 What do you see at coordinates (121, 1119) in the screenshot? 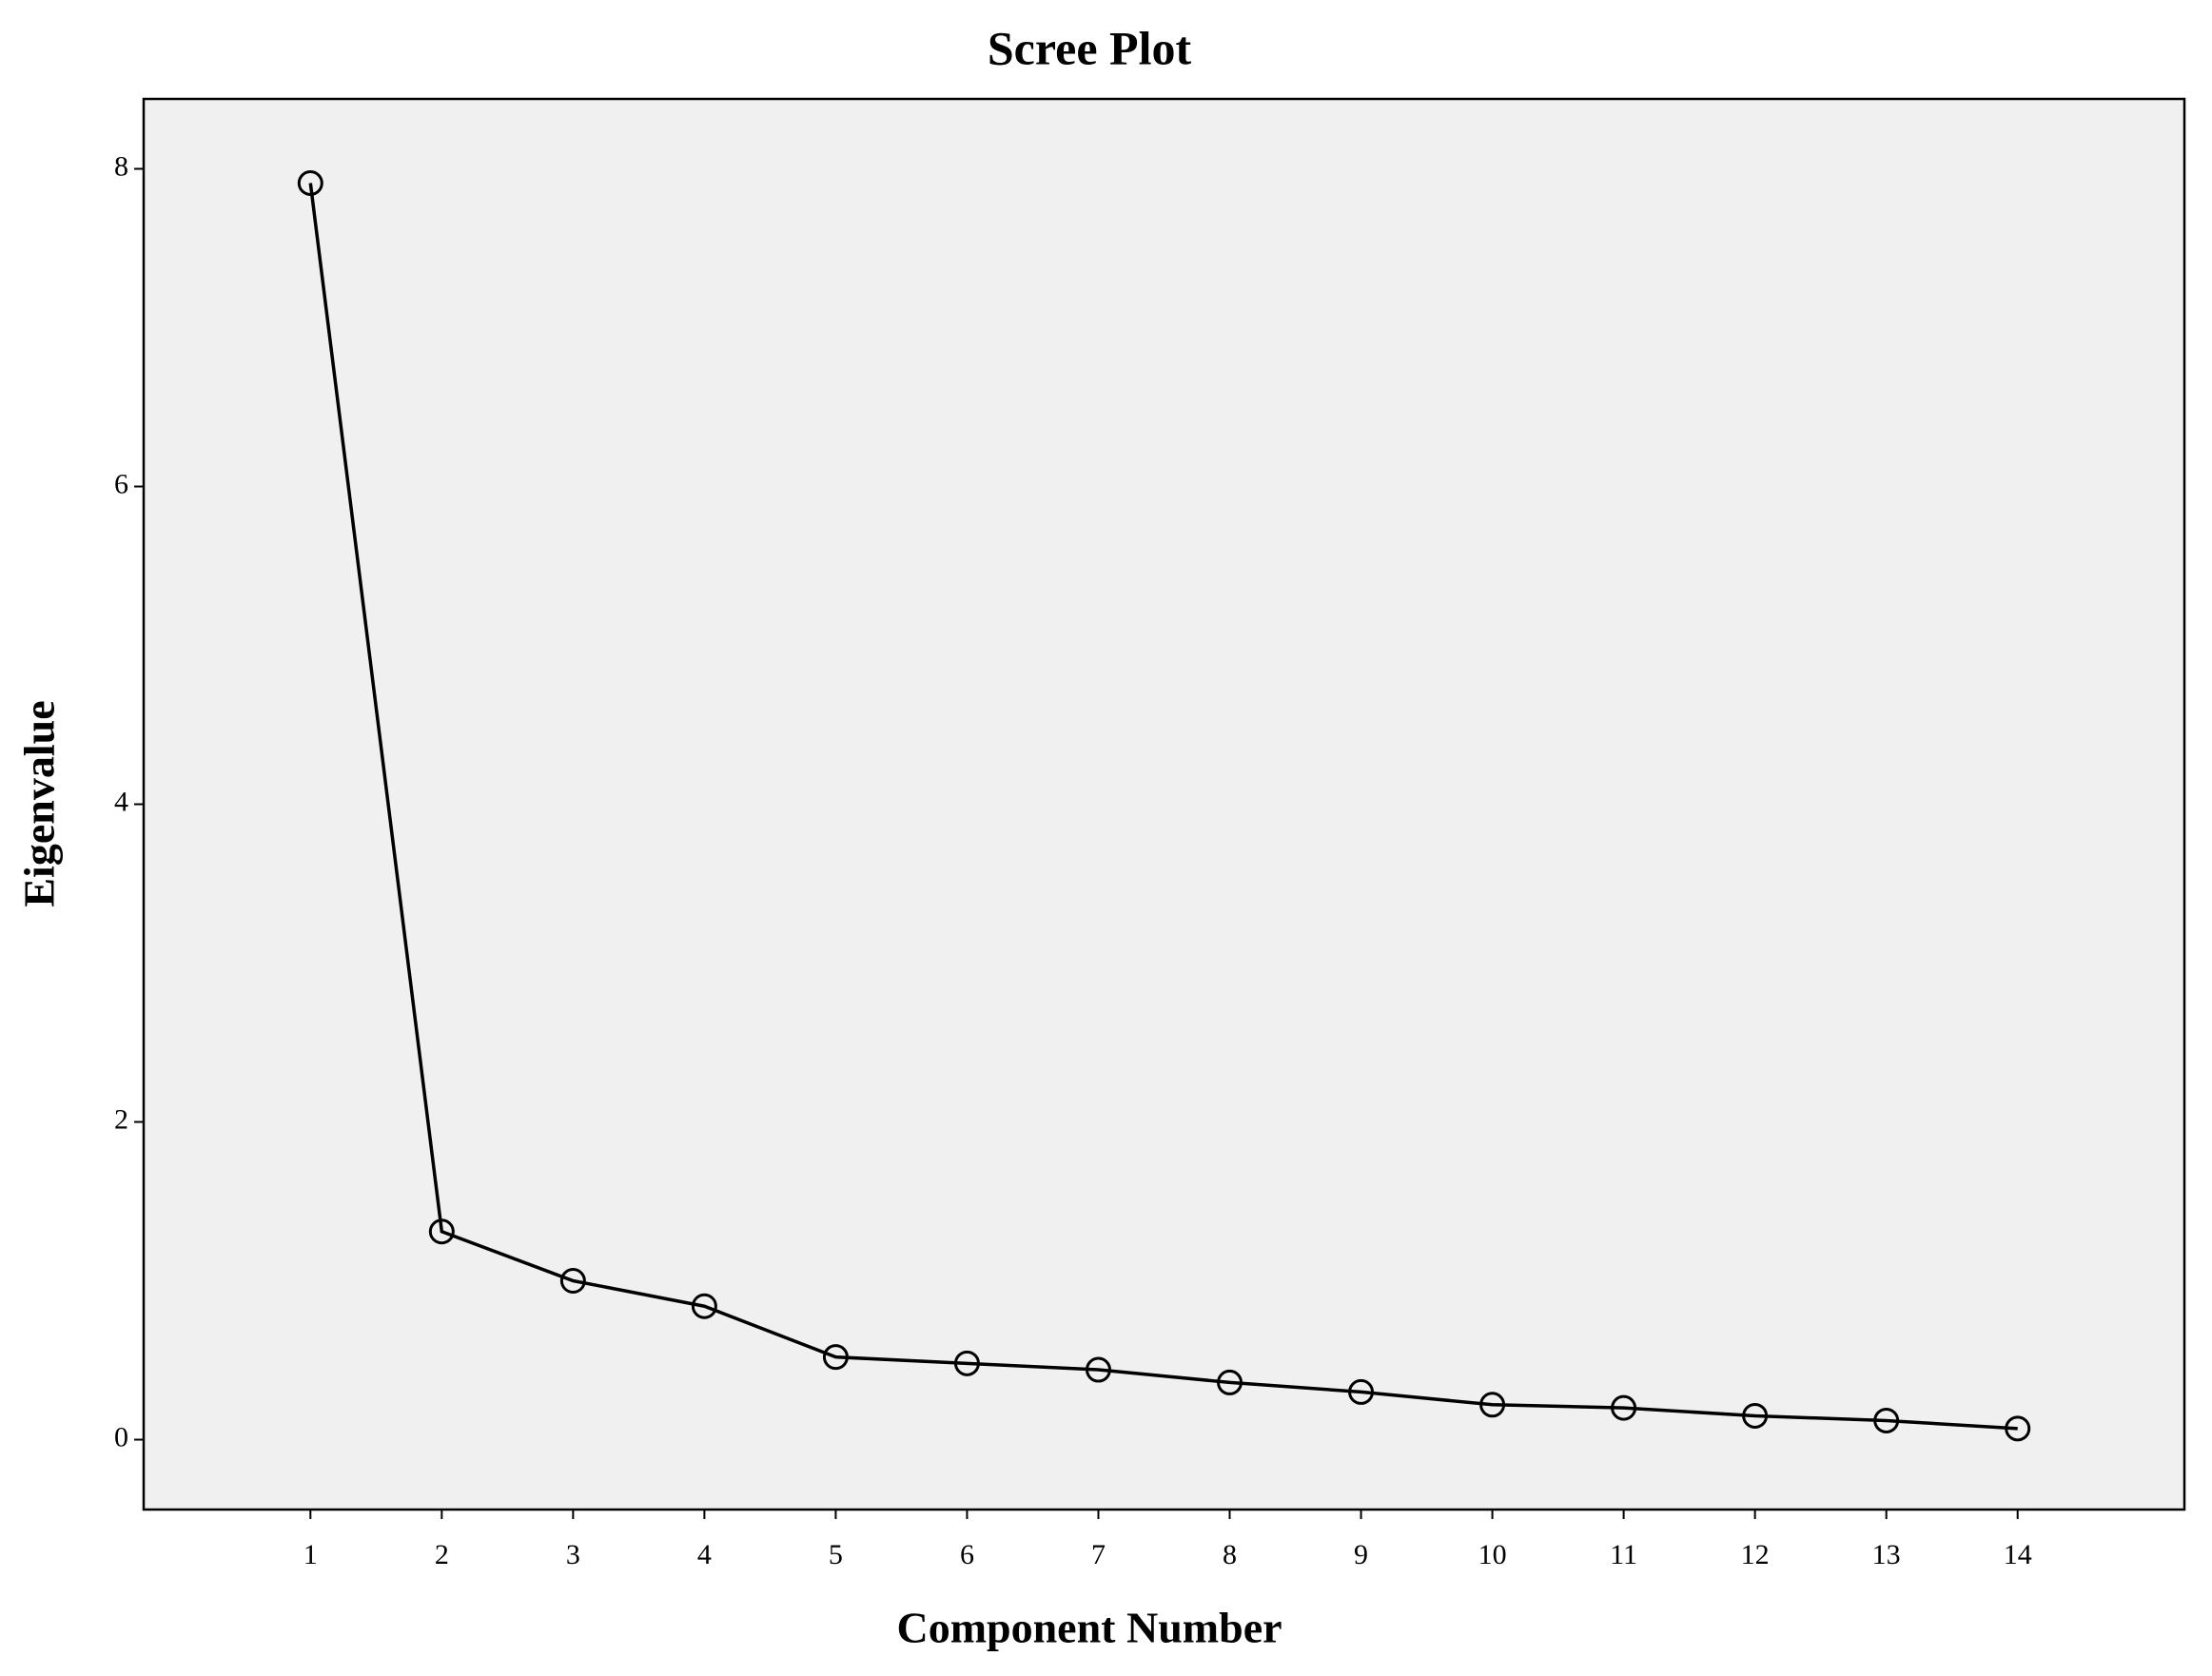
I see `y-tick-label: 2` at bounding box center [121, 1119].